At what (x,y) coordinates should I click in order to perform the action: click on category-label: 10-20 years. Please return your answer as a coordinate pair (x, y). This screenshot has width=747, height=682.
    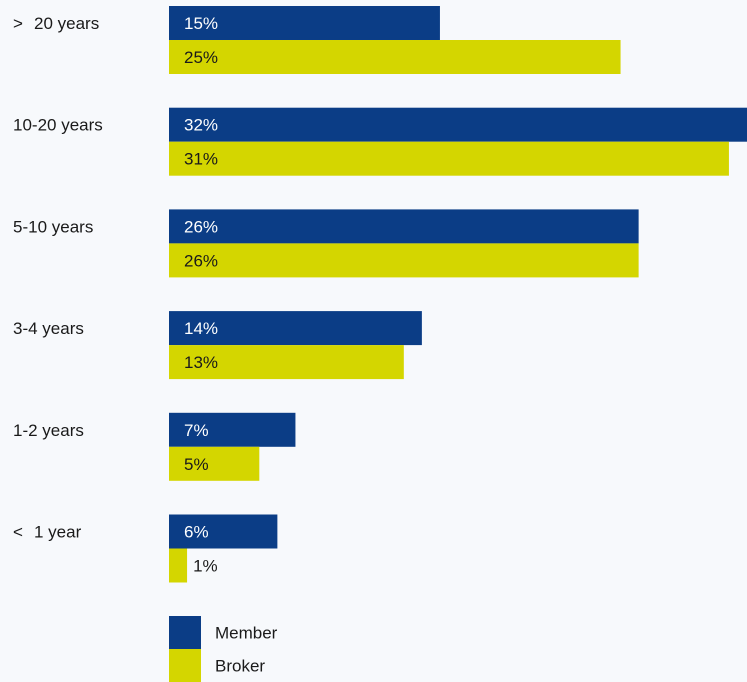
    Looking at the image, I should click on (58, 125).